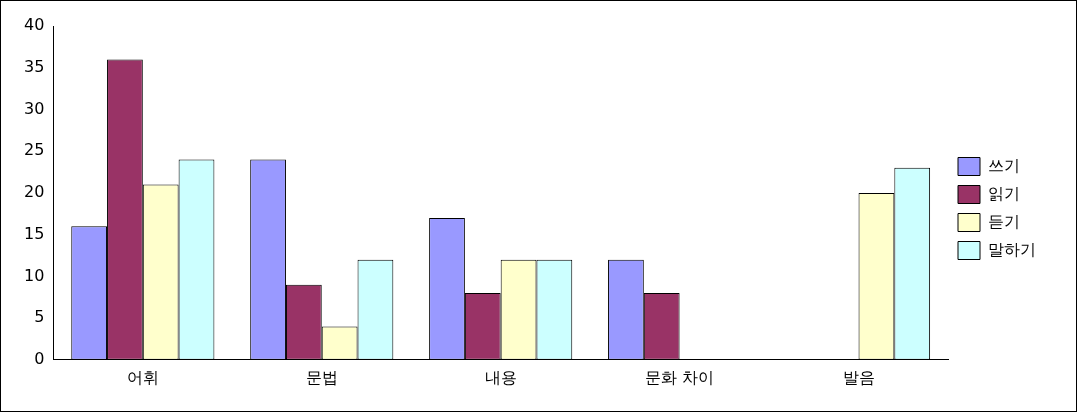 Image resolution: width=1077 pixels, height=412 pixels. I want to click on legend-label: 쓰기, so click(1004, 165).